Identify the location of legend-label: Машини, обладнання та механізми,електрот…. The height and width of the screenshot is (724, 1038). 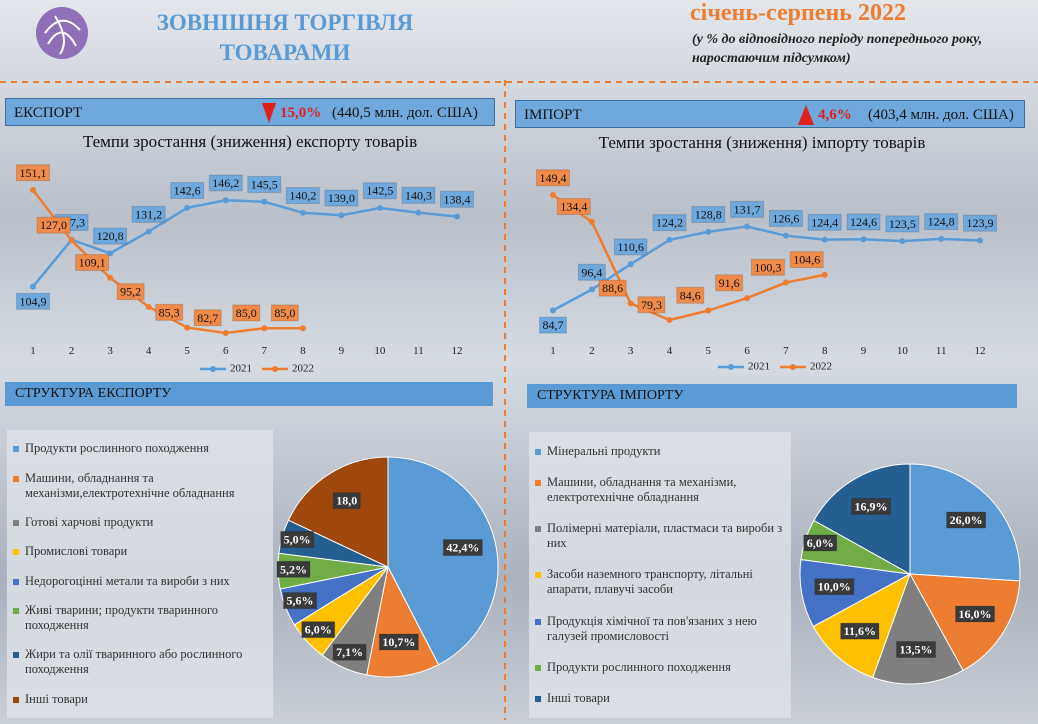
(130, 485).